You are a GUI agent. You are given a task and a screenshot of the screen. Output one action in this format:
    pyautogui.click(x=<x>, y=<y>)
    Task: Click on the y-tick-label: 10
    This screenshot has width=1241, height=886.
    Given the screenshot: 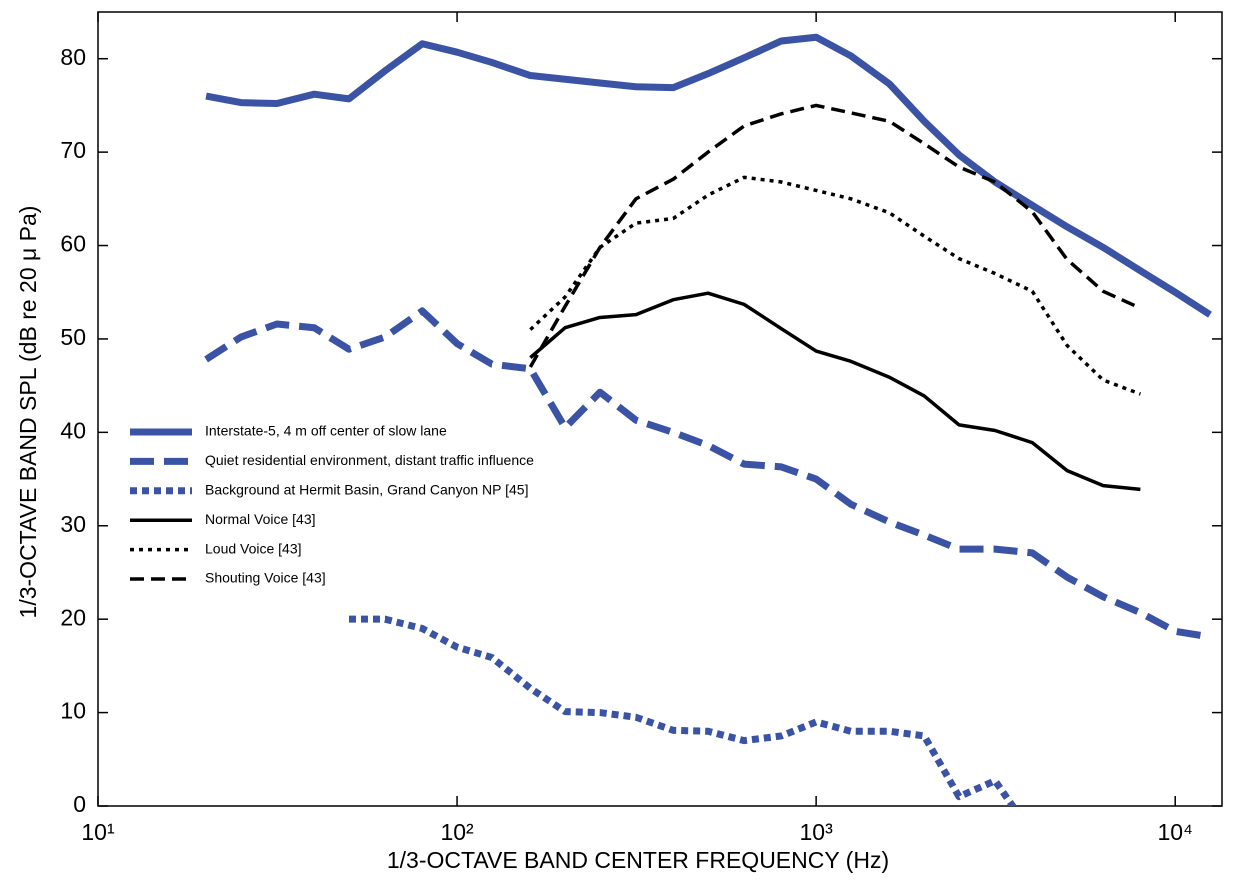 What is the action you would take?
    pyautogui.click(x=73, y=711)
    